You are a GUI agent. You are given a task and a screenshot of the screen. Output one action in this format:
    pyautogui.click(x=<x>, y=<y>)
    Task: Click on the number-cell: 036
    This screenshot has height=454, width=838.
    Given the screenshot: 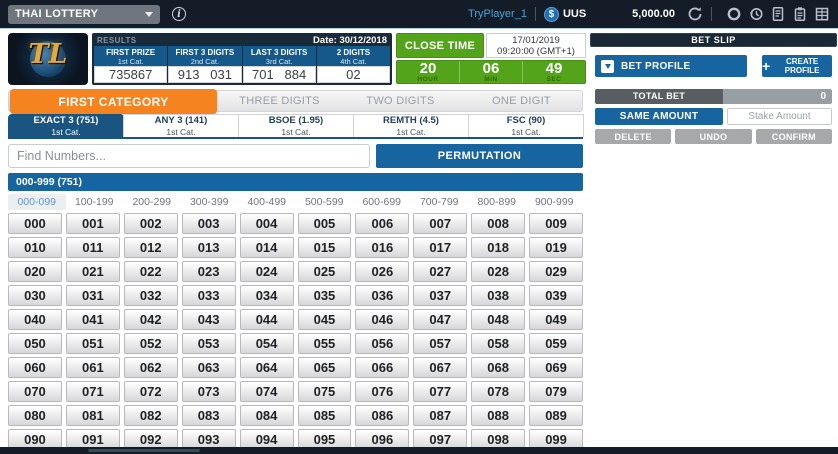 What is the action you would take?
    pyautogui.click(x=382, y=295)
    